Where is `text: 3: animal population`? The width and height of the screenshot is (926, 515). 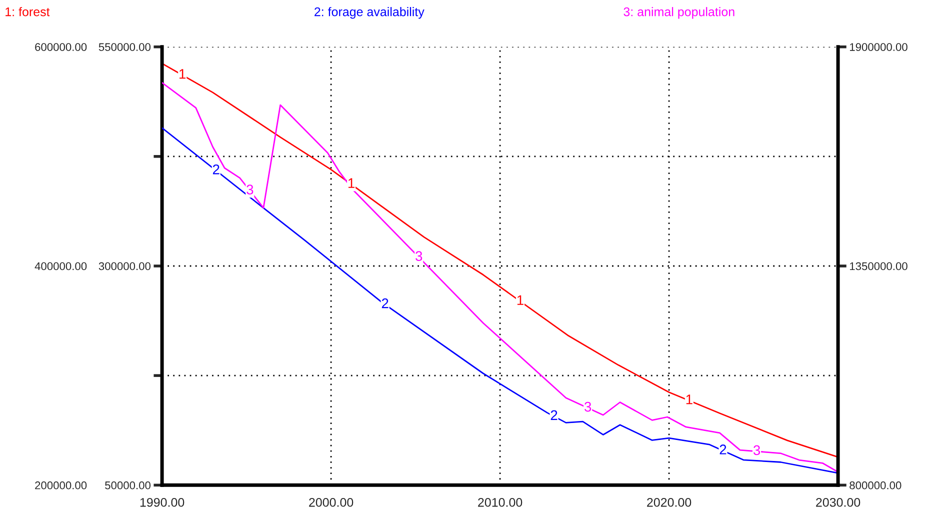
text: 3: animal population is located at coordinates (679, 13).